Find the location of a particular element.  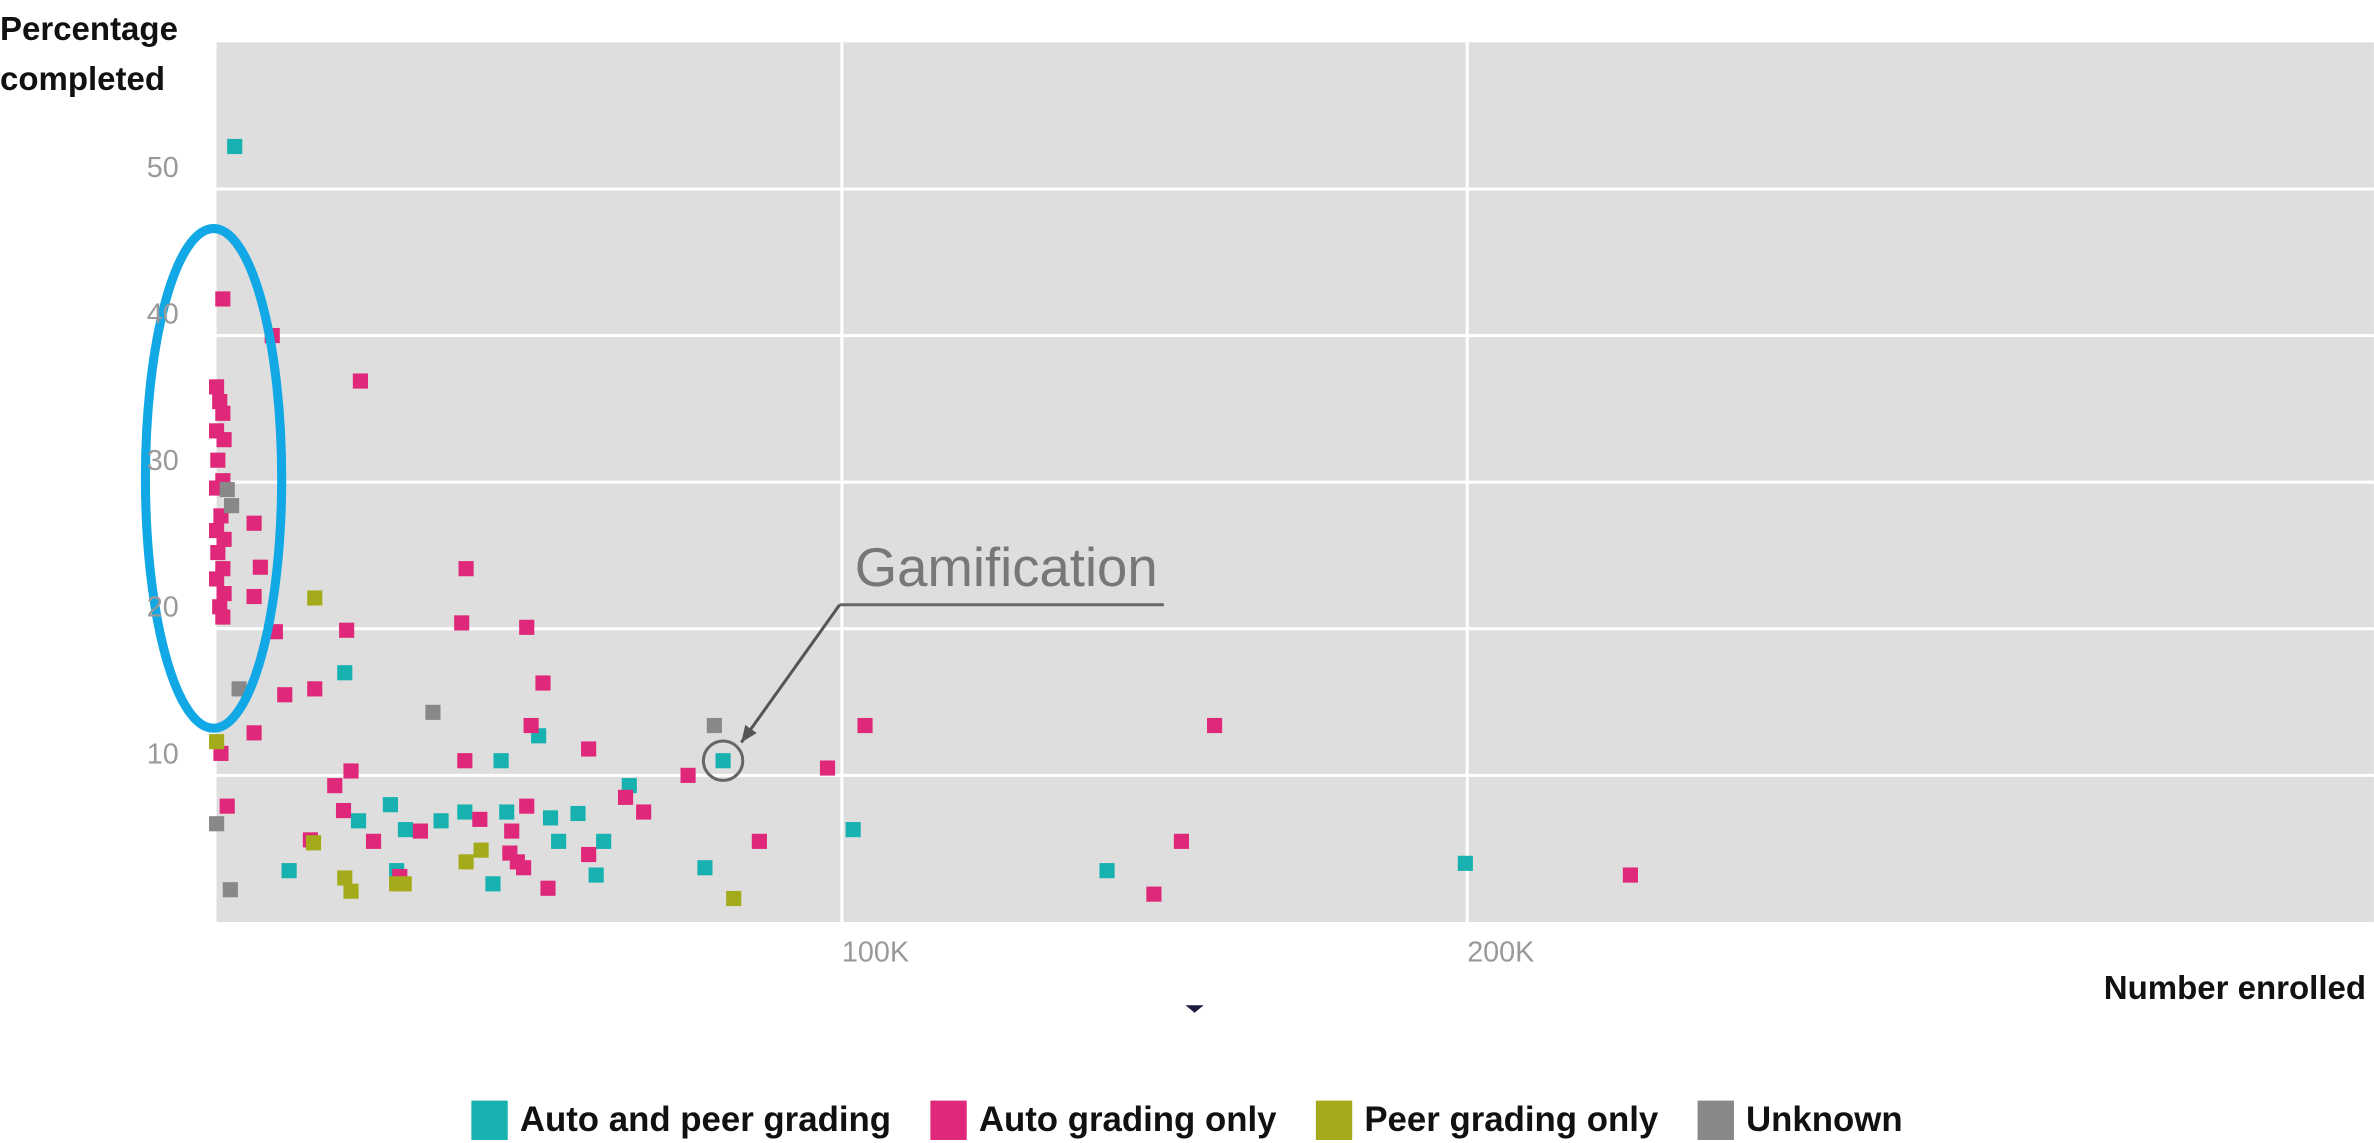

y-axis-label: Percentage completed is located at coordinates (89, 53).